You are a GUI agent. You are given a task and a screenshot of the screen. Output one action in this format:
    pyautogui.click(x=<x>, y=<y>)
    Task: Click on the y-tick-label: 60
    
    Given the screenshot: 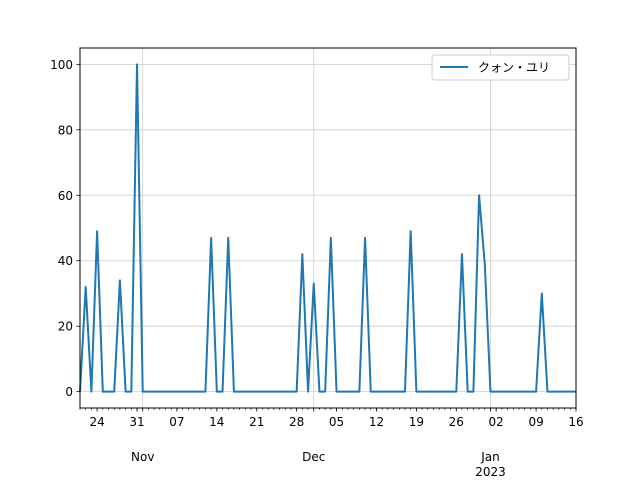 What is the action you would take?
    pyautogui.click(x=65, y=196)
    